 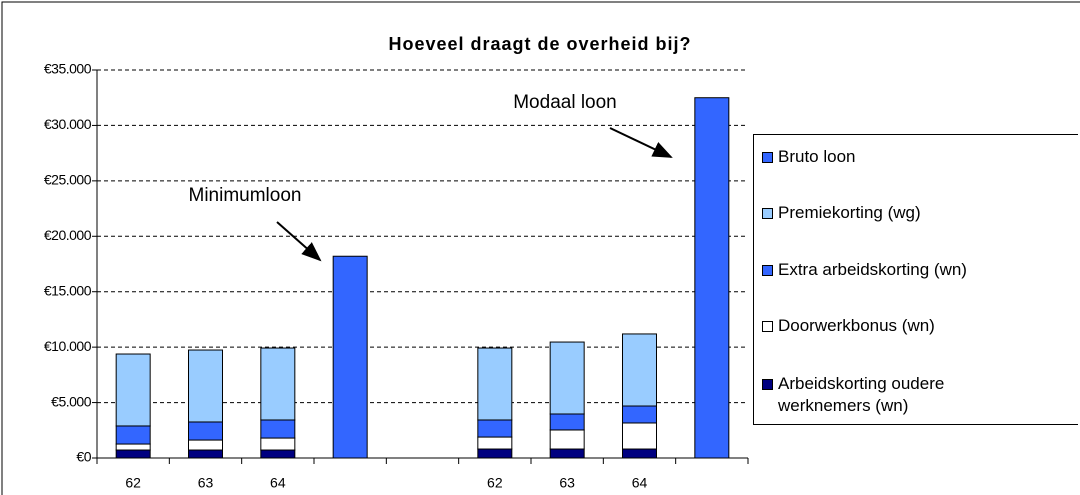 I want to click on y-tick-label: €25.000, so click(x=68, y=180).